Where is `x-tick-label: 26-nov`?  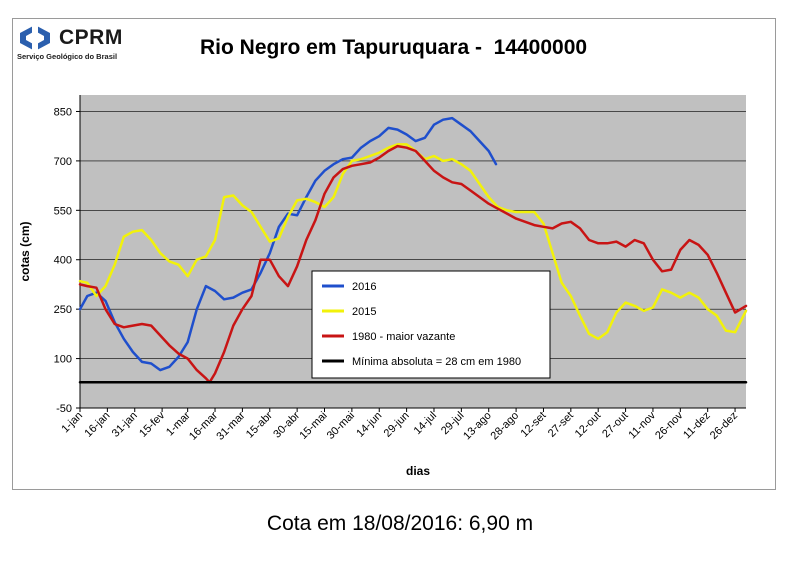 x-tick-label: 26-nov is located at coordinates (669, 425).